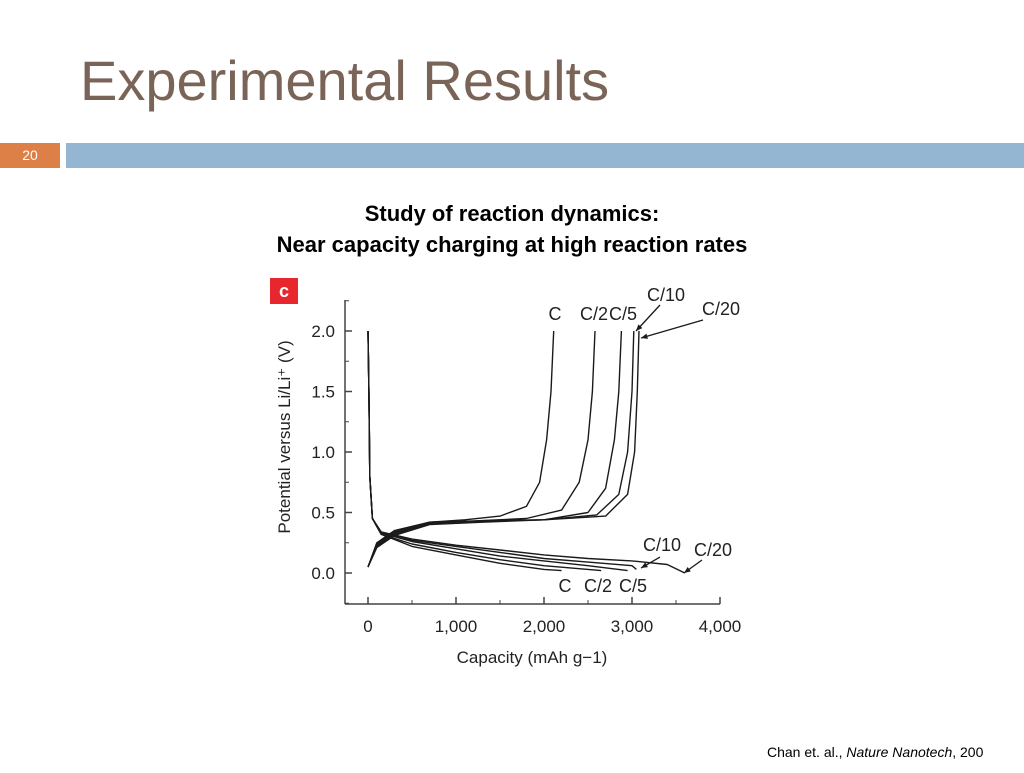  Describe the element at coordinates (565, 586) in the screenshot. I see `discharge-label-C: C` at that location.